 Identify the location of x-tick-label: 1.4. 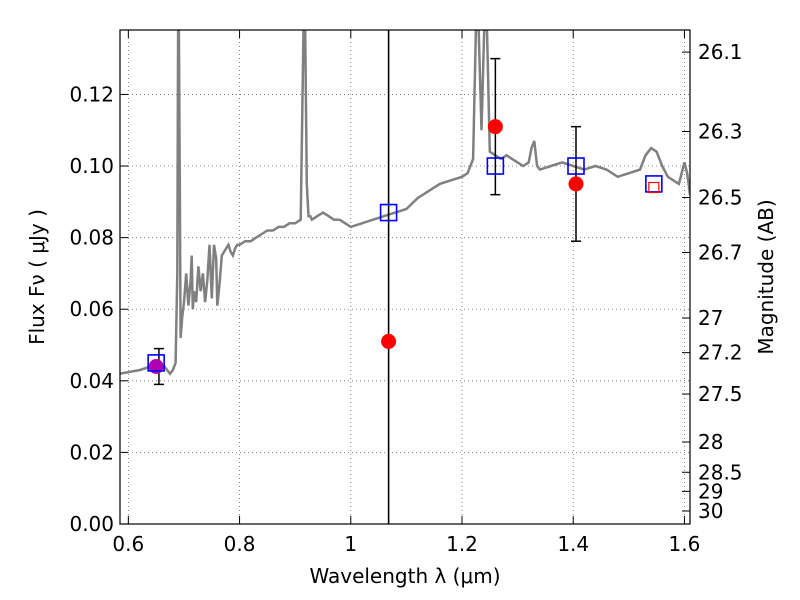
(573, 544).